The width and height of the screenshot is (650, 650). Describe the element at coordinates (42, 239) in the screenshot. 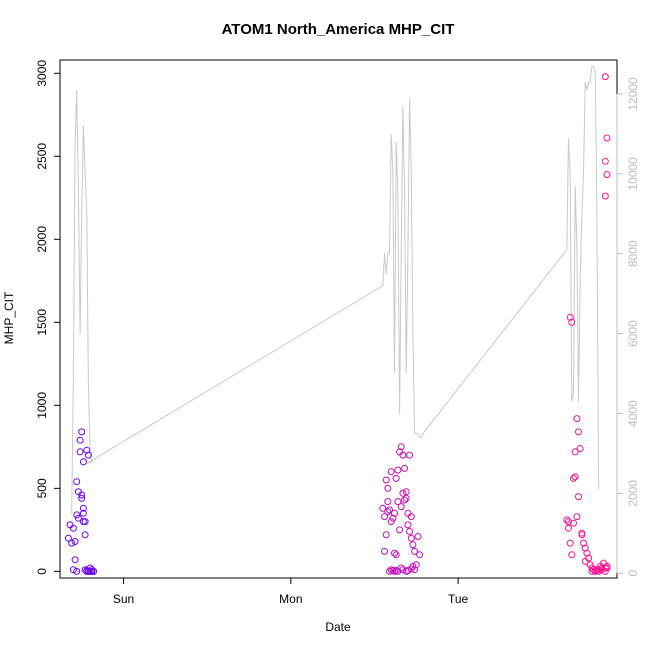

I see `y-tick-label: 2000` at that location.